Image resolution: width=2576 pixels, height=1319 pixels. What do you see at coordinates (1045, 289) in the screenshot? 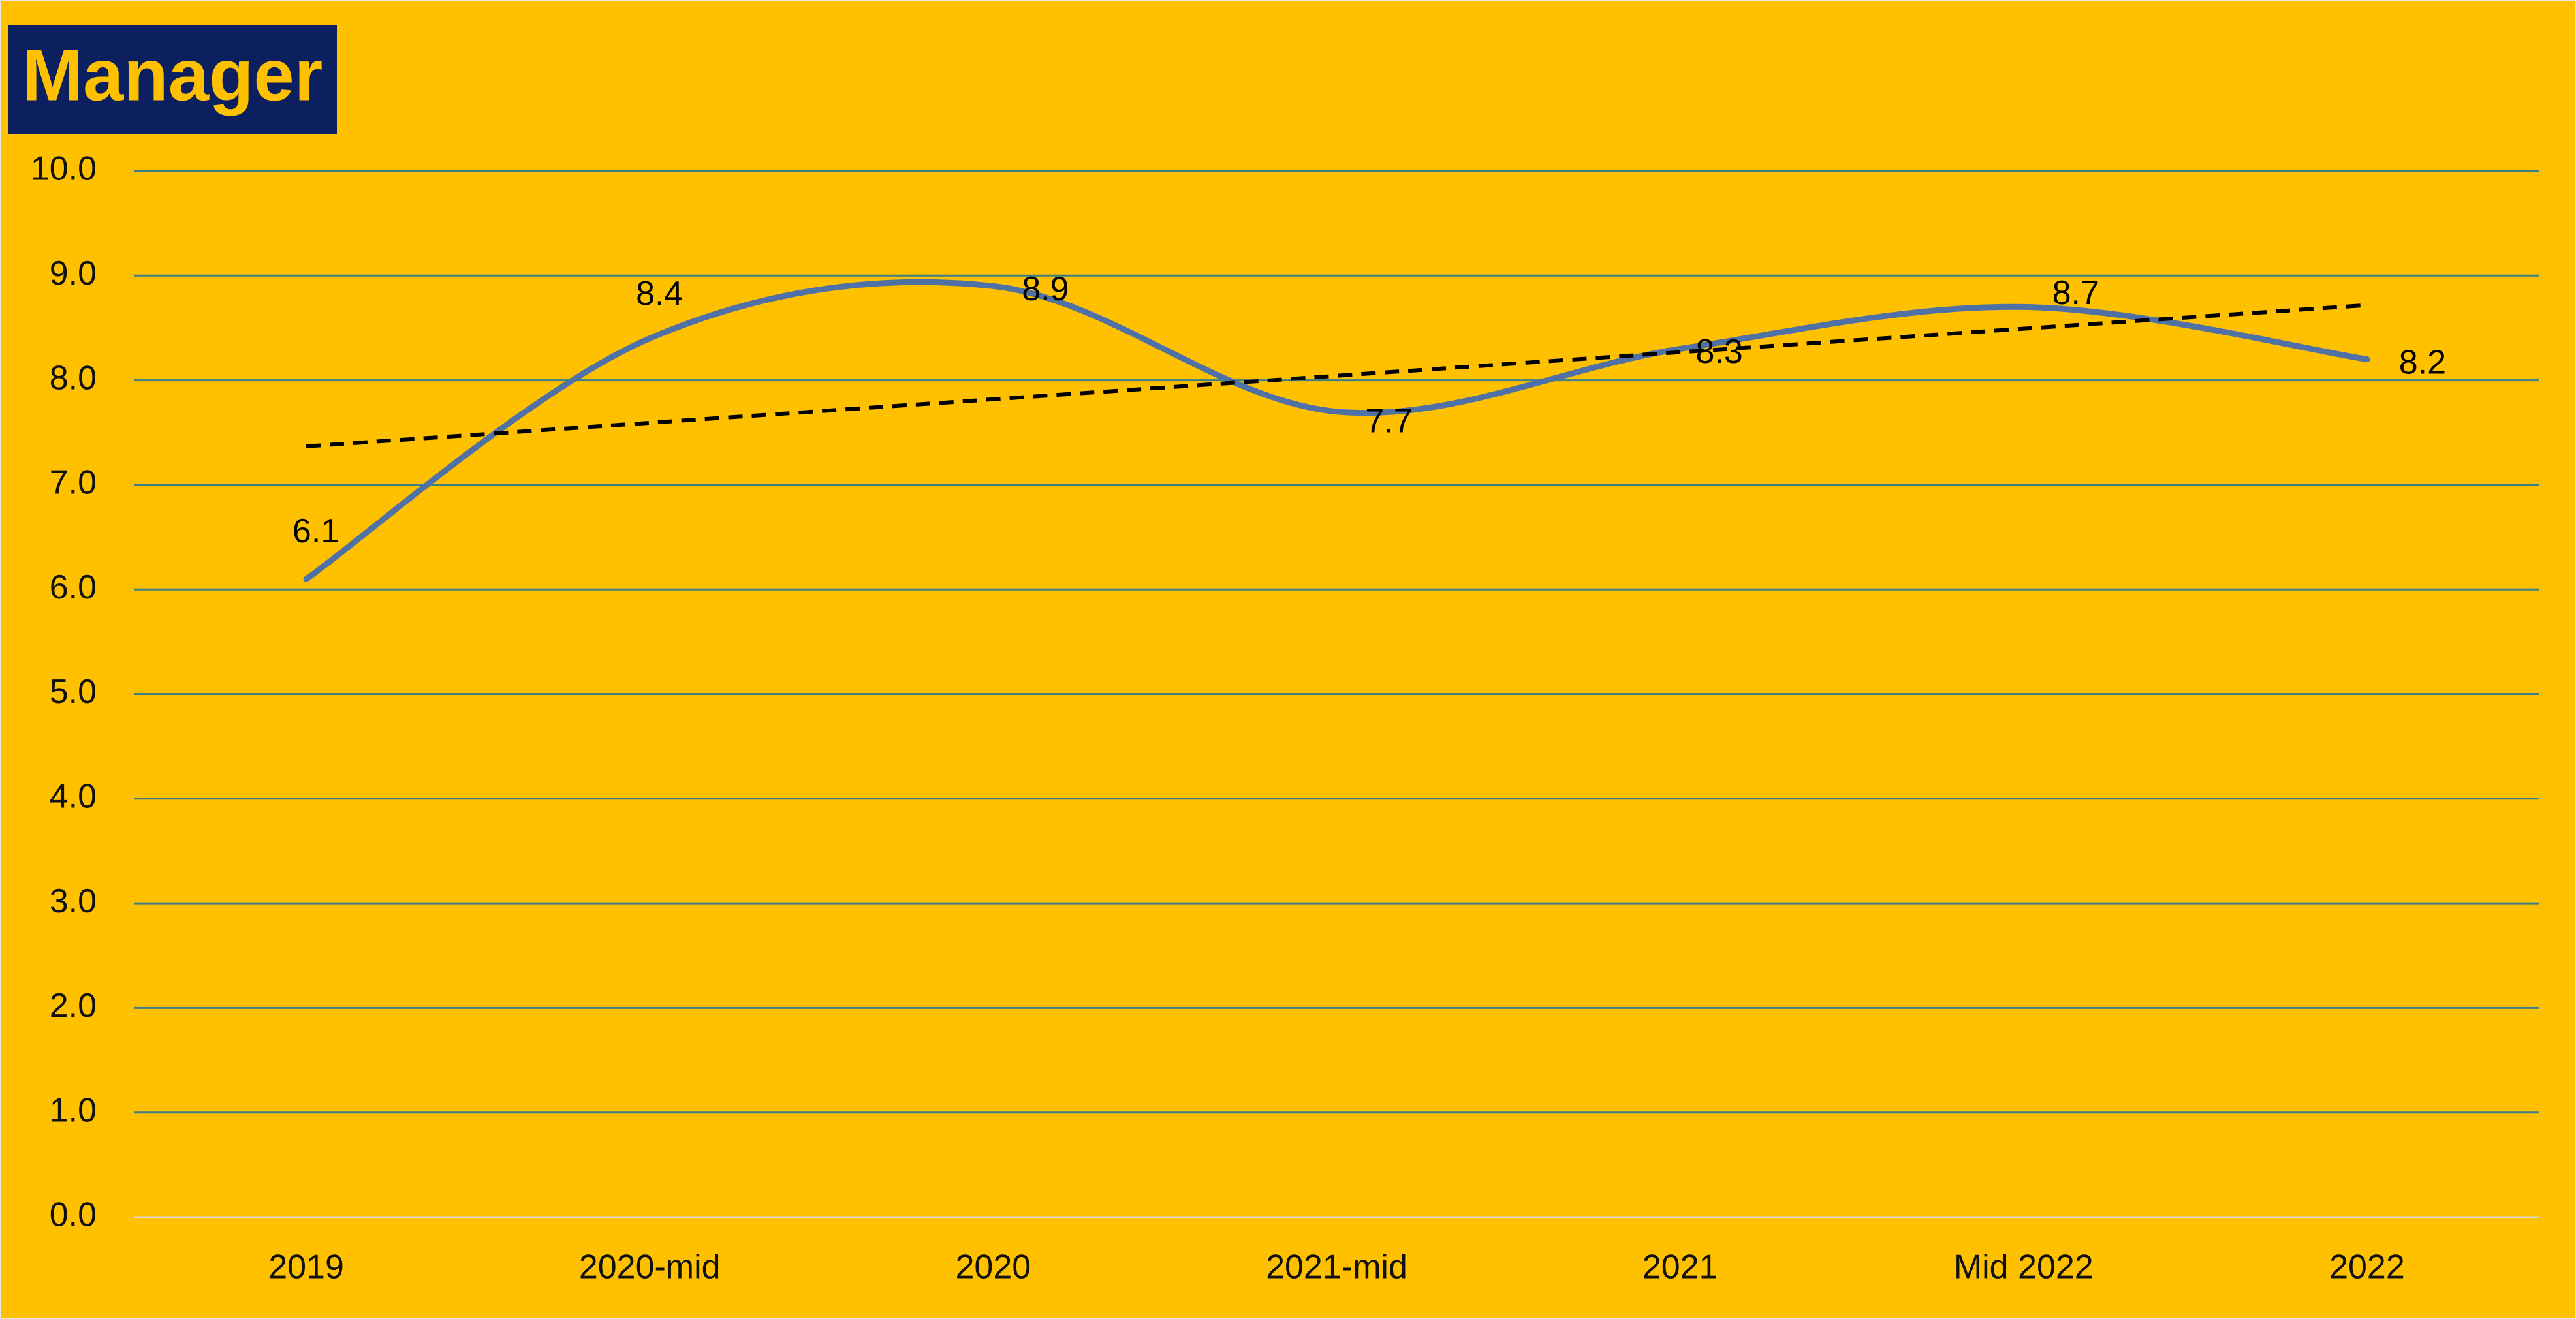
I see `data-label: 8.9` at bounding box center [1045, 289].